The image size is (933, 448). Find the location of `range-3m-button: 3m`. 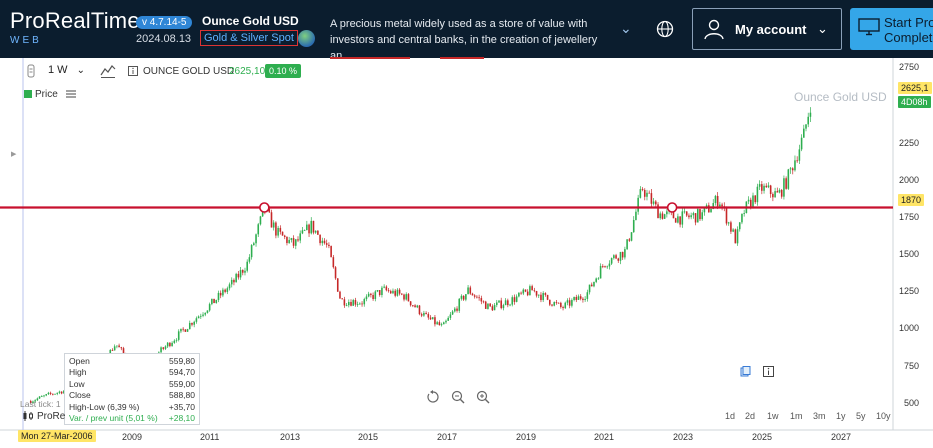

range-3m-button: 3m is located at coordinates (819, 416).